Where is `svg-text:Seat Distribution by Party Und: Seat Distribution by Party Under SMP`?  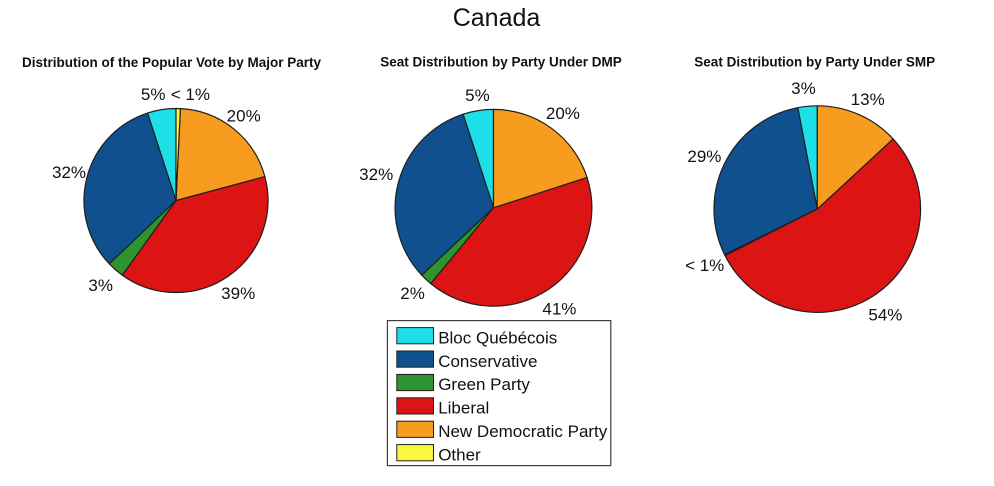 svg-text:Seat Distribution by Party Und: Seat Distribution by Party Under SMP is located at coordinates (814, 62).